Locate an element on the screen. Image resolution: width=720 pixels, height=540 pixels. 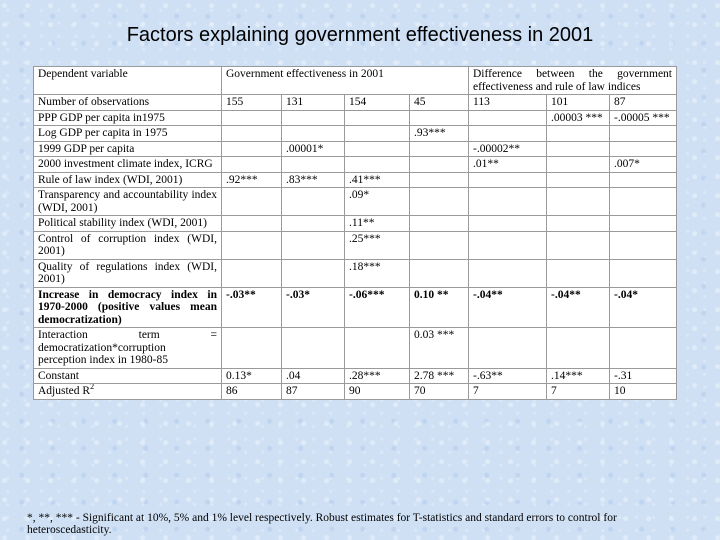
table-cell: .18*** is located at coordinates (377, 273).